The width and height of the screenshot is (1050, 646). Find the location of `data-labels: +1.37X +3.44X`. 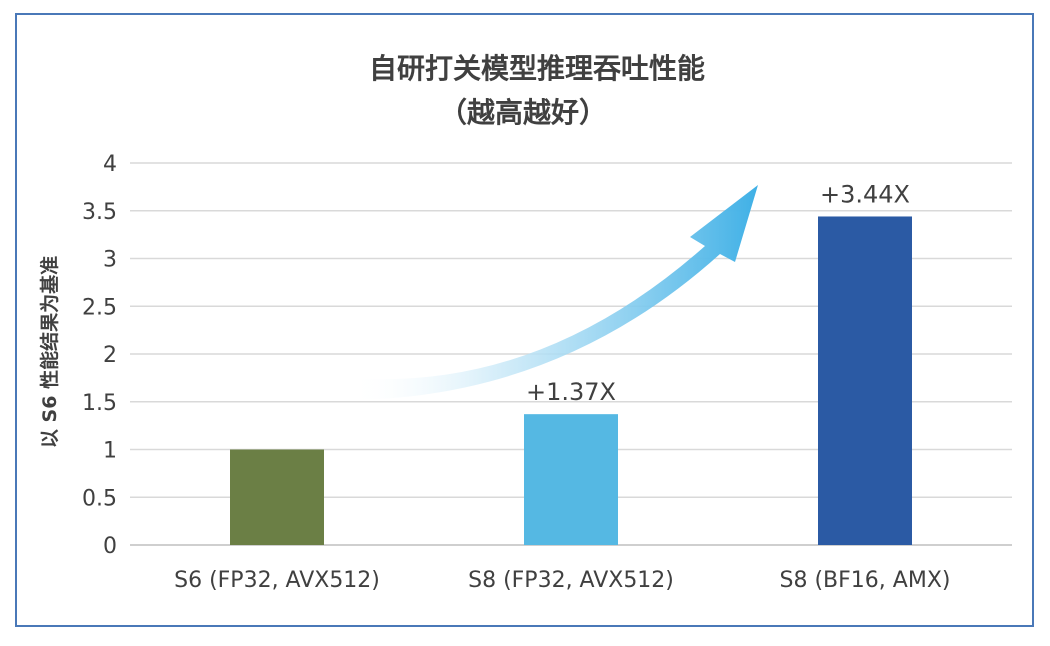

data-labels: +1.37X +3.44X is located at coordinates (718, 293).